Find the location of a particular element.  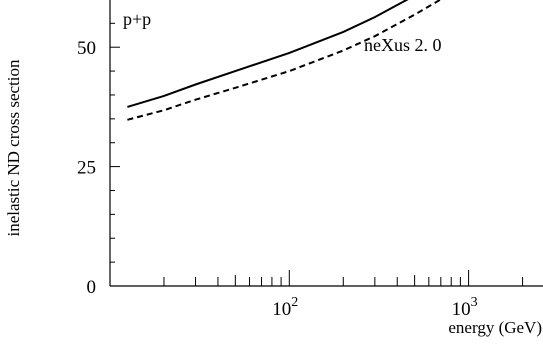

x-tick-label: 10² is located at coordinates (285, 307).